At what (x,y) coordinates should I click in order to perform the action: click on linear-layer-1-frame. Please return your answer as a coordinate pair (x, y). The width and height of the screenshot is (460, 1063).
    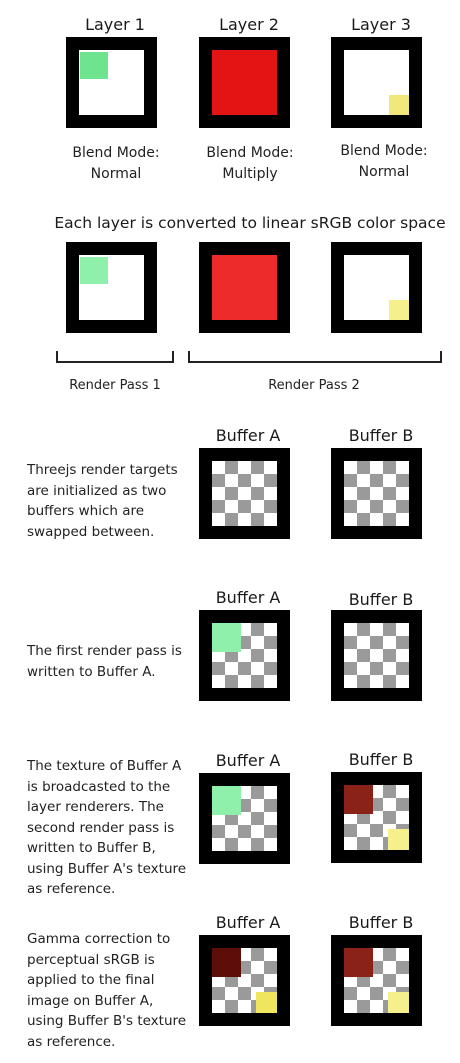
    Looking at the image, I should click on (111, 287).